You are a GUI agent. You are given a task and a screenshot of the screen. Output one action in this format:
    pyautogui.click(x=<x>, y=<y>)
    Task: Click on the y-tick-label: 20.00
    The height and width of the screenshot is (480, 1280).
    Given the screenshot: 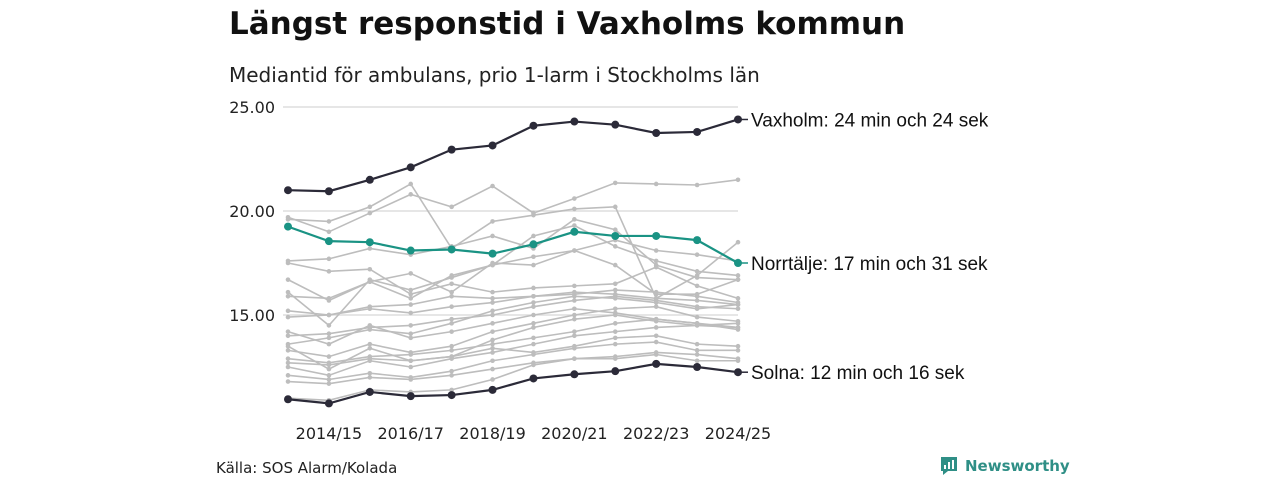 What is the action you would take?
    pyautogui.click(x=252, y=211)
    